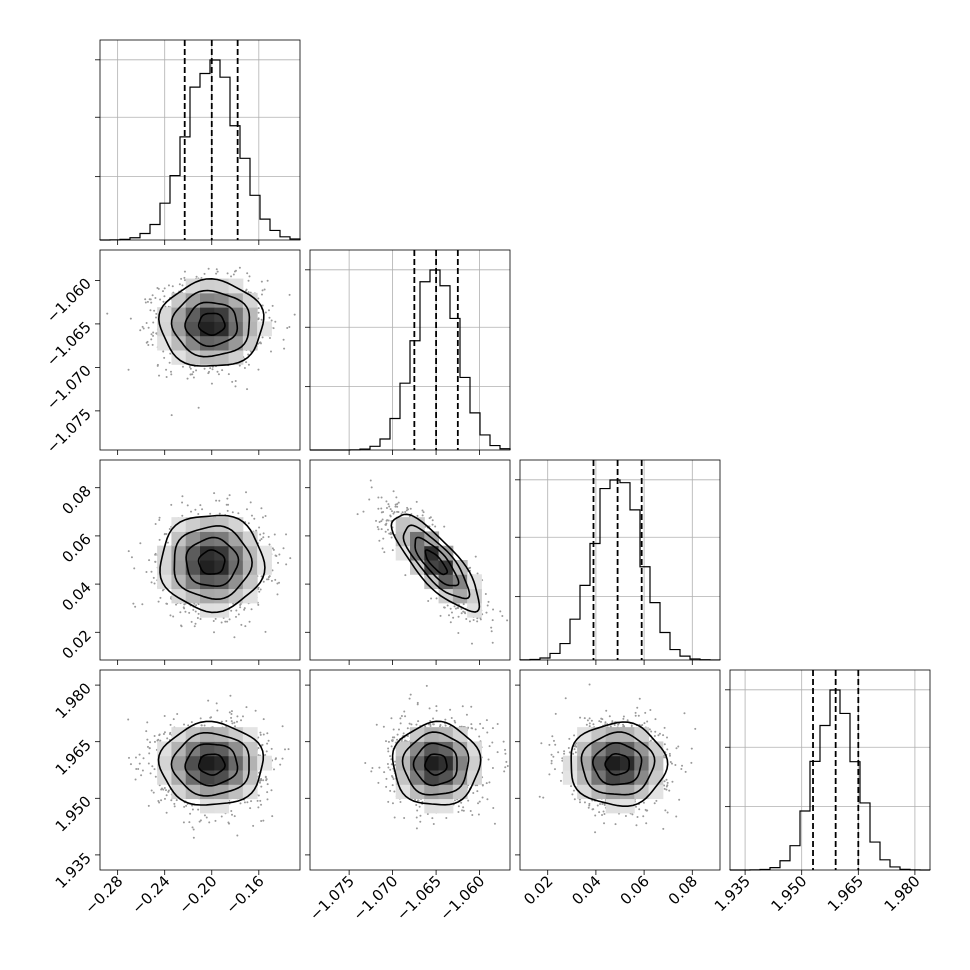 This screenshot has width=970, height=970. I want to click on x-tick-label: −1.060, so click(462, 898).